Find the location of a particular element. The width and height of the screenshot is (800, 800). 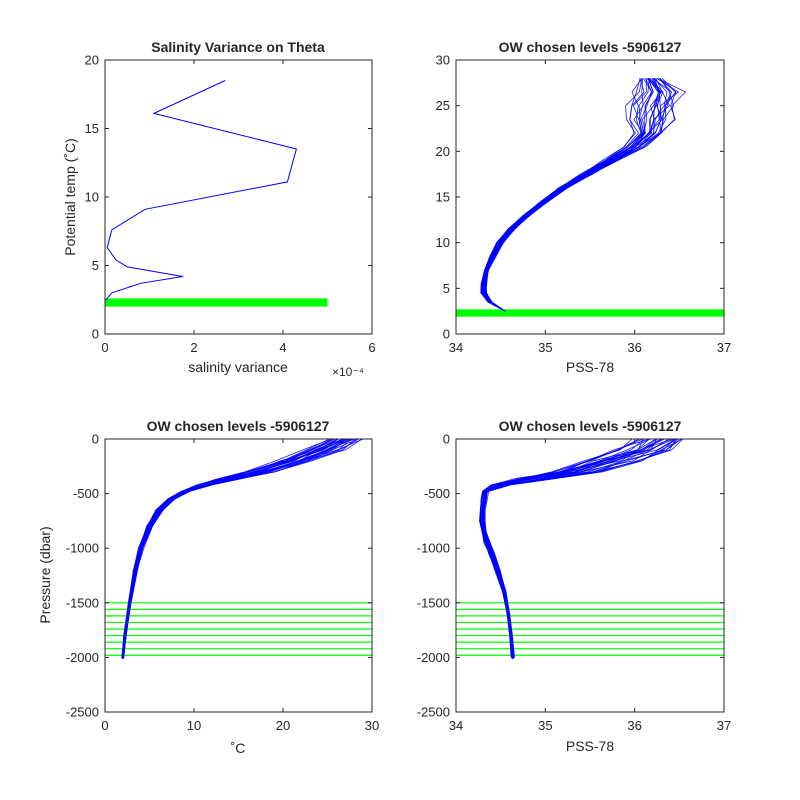

x-tick-label: 20 is located at coordinates (283, 725).